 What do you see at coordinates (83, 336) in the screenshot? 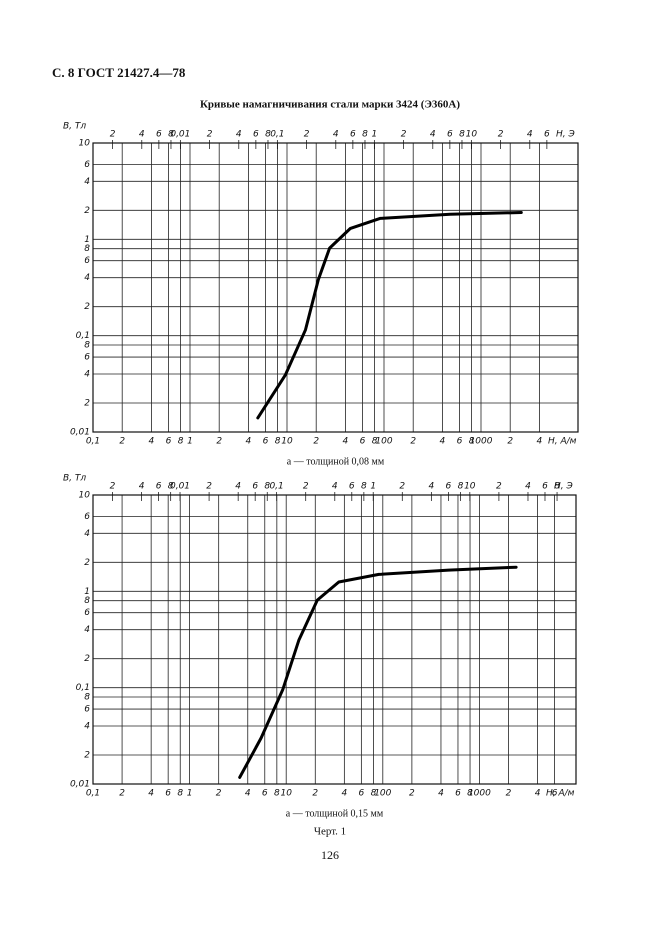
I see `y-tick-label: 0,1` at bounding box center [83, 336].